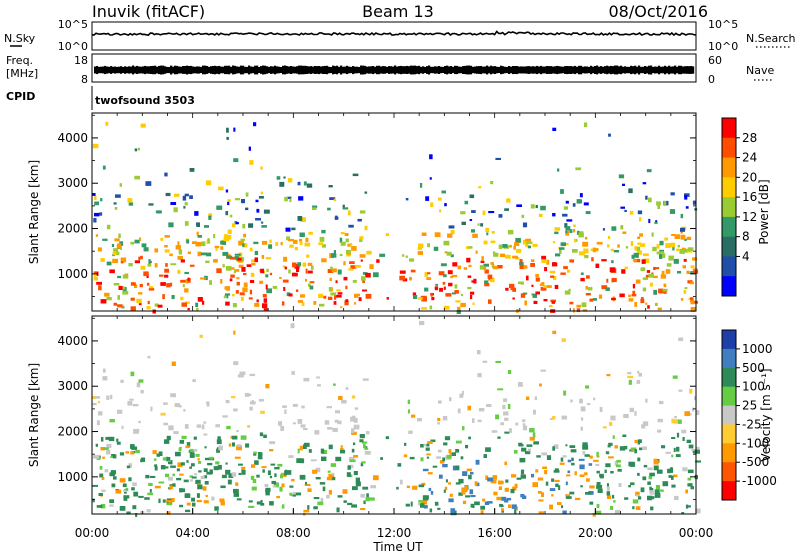 The width and height of the screenshot is (800, 554). Describe the element at coordinates (723, 24) in the screenshot. I see `nsearch-tick-top: 10^5` at that location.